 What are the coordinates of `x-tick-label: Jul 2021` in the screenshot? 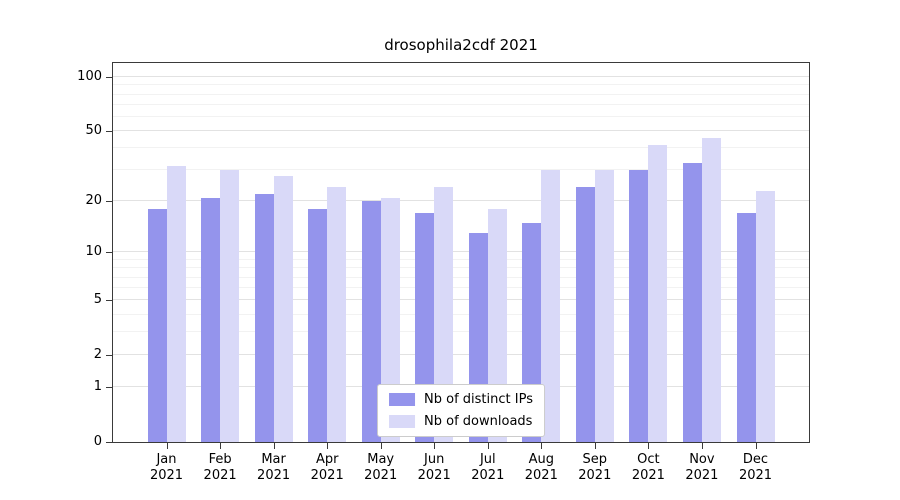 It's located at (488, 467).